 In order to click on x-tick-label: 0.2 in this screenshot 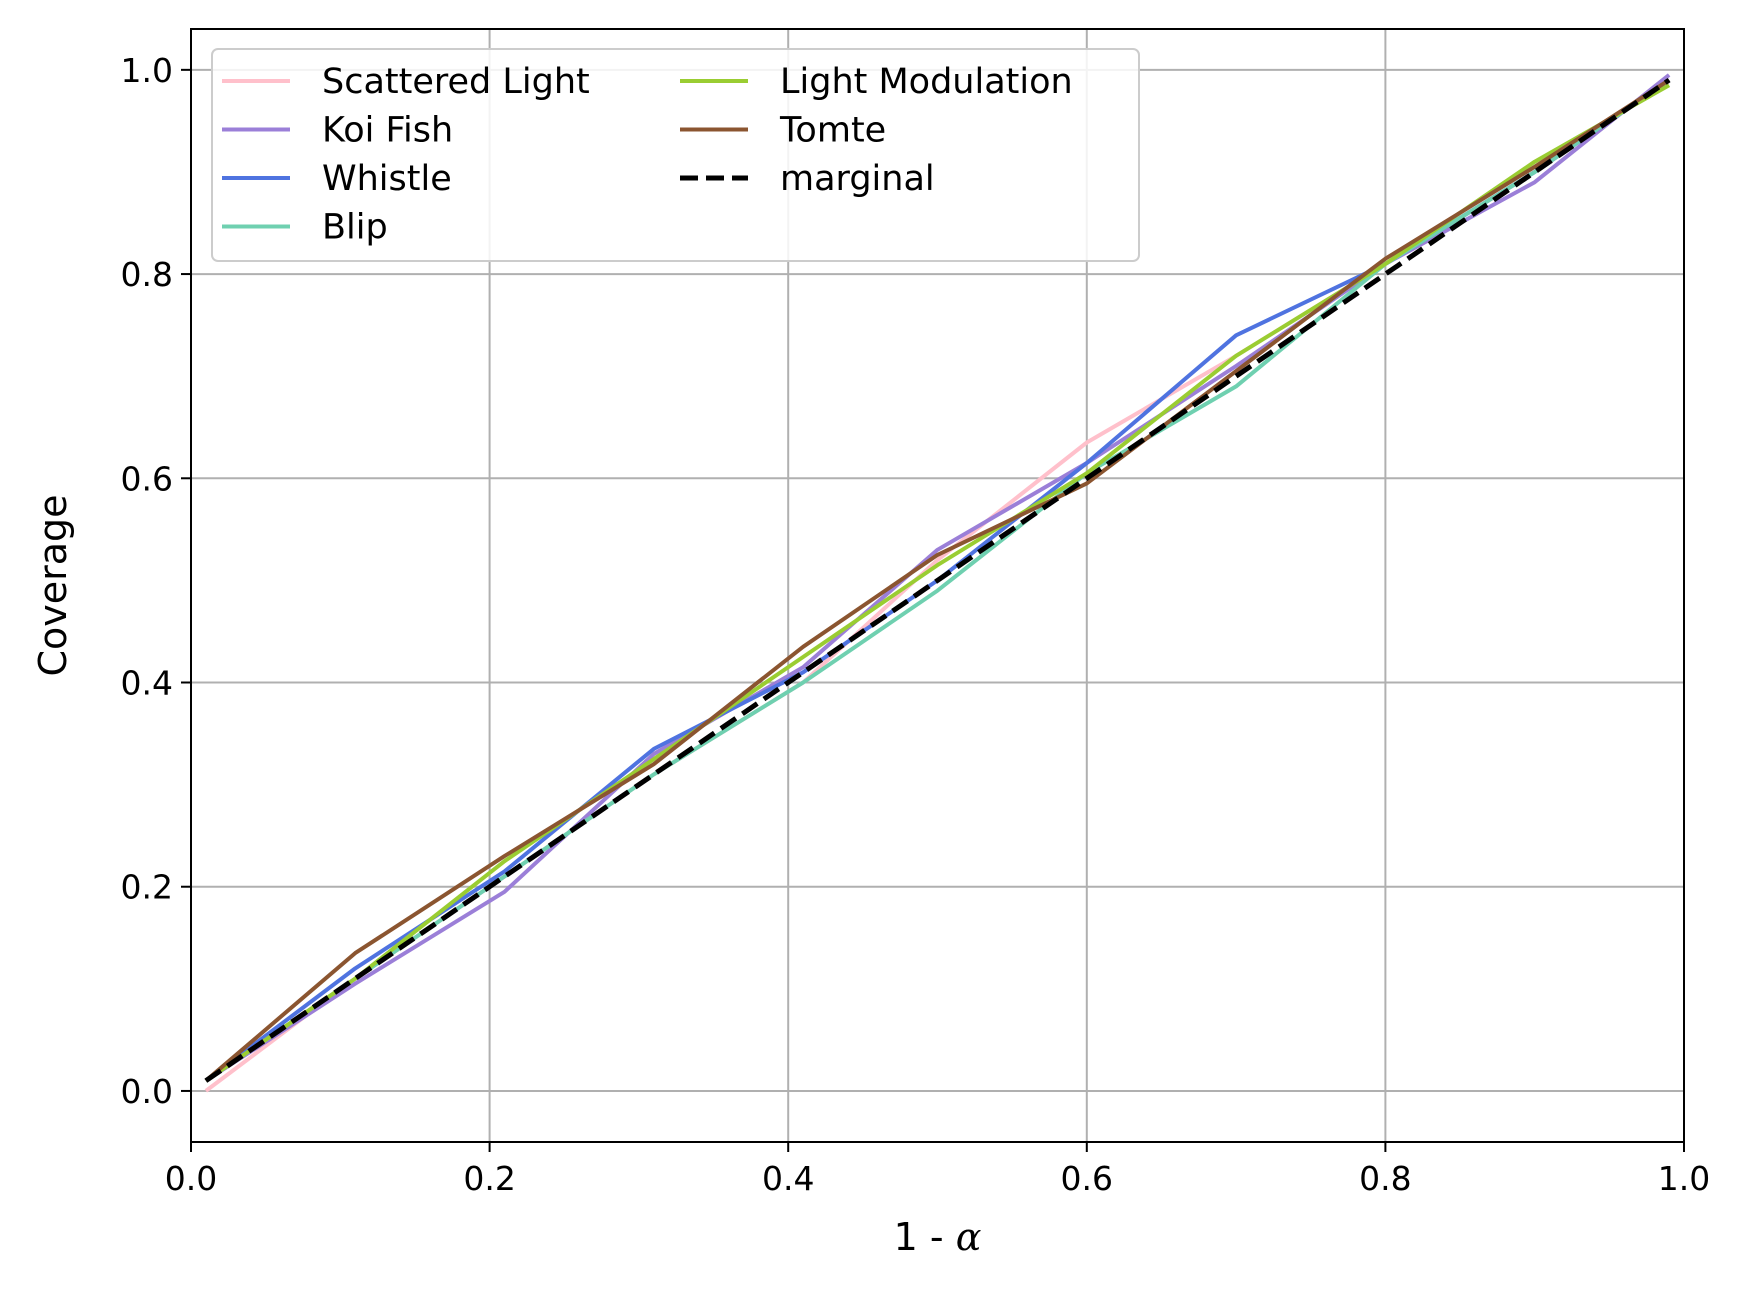, I will do `click(489, 1178)`.